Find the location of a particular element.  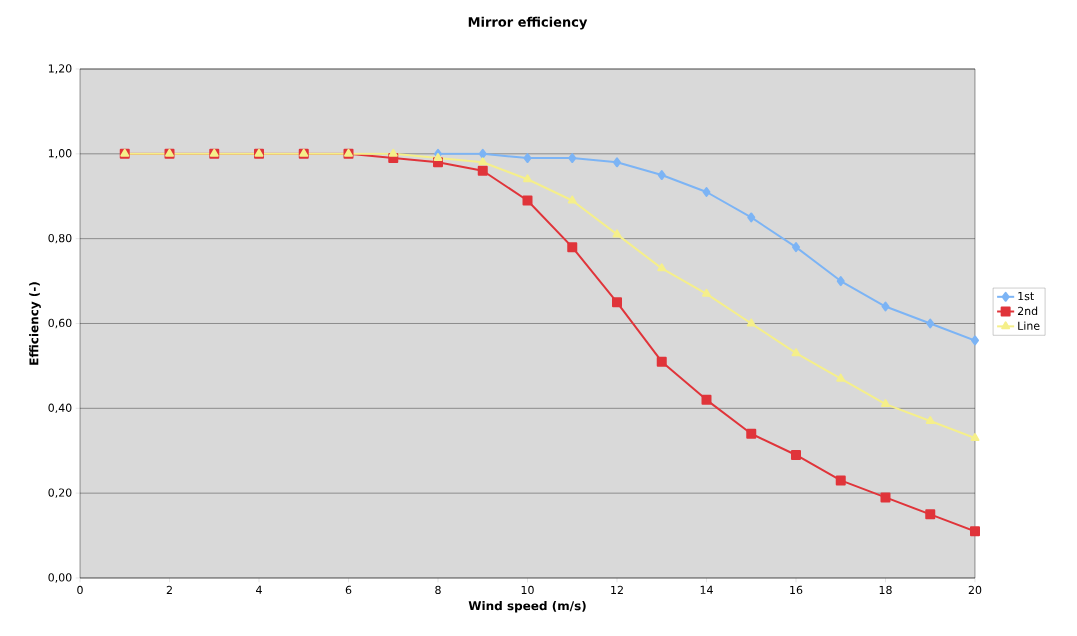

x-tick-label: 8 is located at coordinates (438, 590).